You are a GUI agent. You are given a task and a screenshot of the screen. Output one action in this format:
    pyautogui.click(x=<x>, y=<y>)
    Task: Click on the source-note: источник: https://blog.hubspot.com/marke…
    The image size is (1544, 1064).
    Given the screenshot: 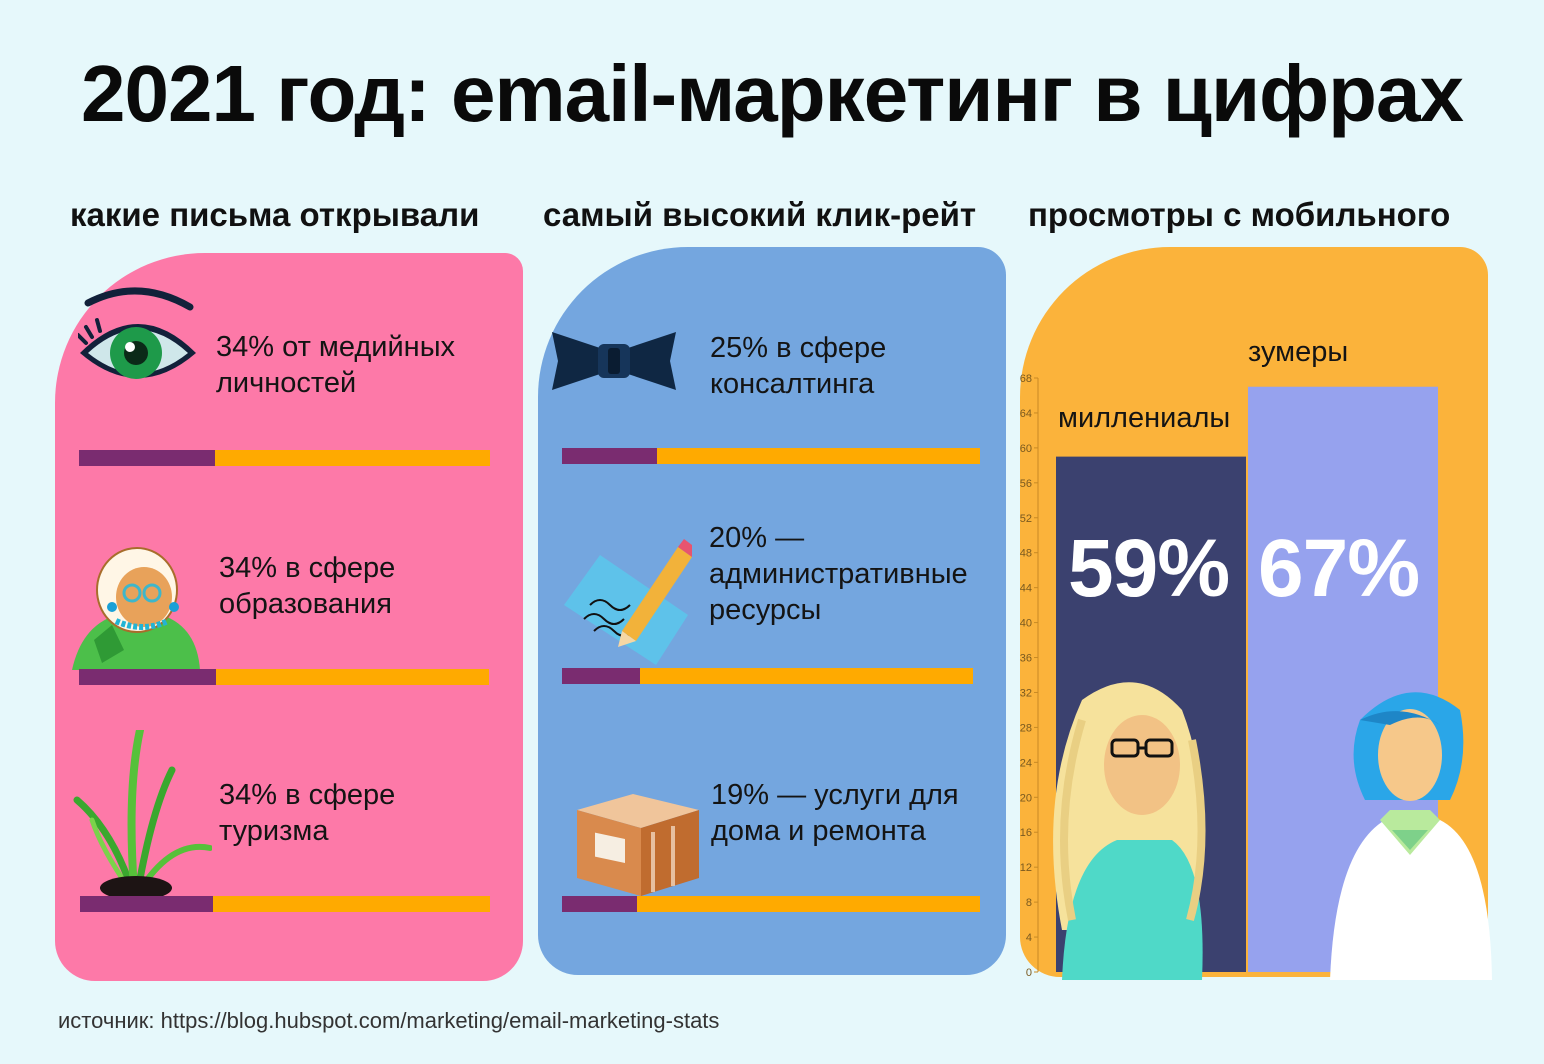 What is the action you would take?
    pyautogui.click(x=389, y=1020)
    